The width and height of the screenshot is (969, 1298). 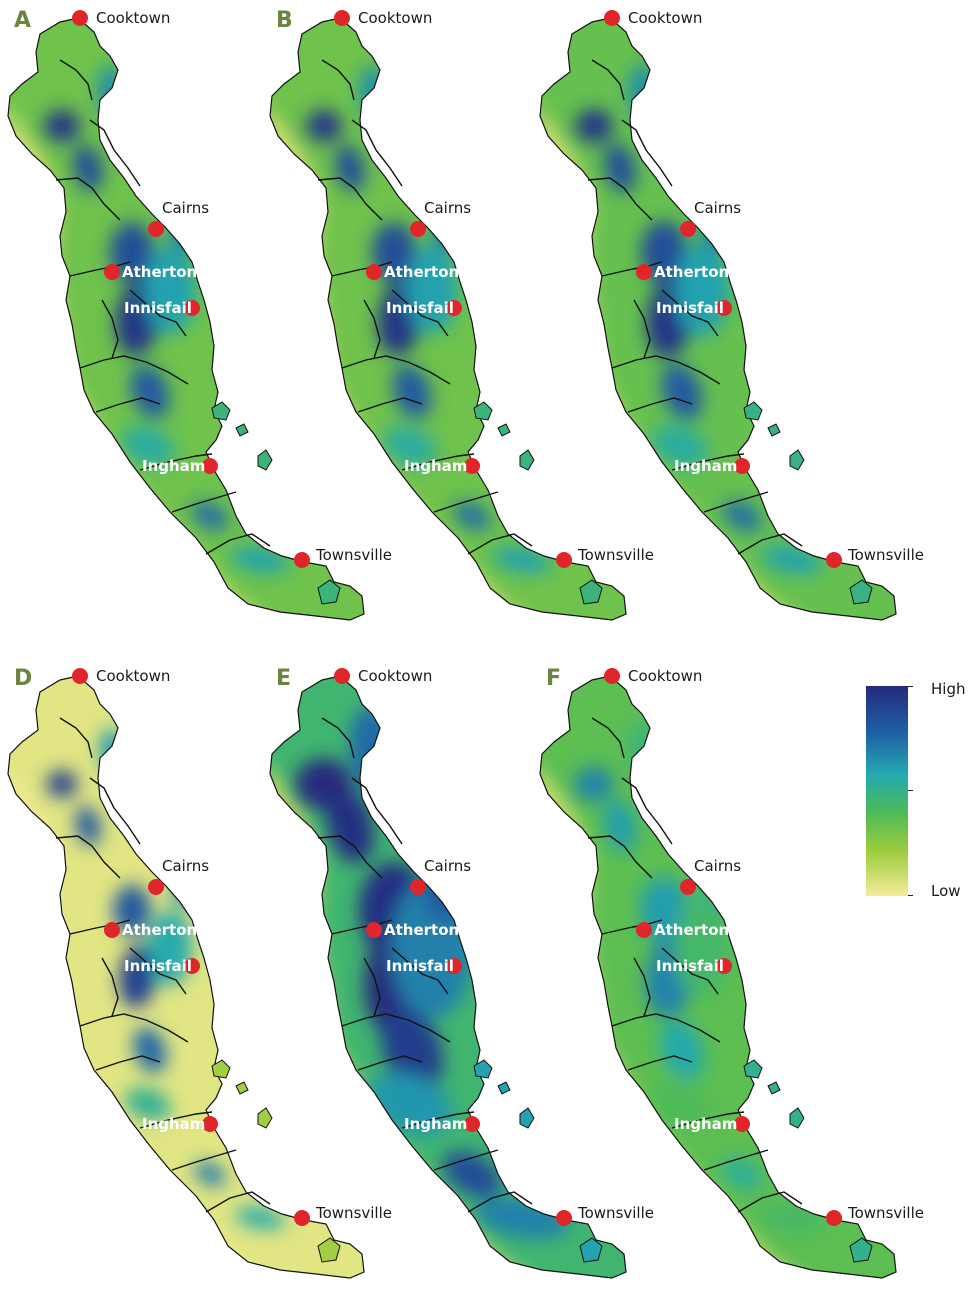 I want to click on legend-color-bar, so click(x=887, y=791).